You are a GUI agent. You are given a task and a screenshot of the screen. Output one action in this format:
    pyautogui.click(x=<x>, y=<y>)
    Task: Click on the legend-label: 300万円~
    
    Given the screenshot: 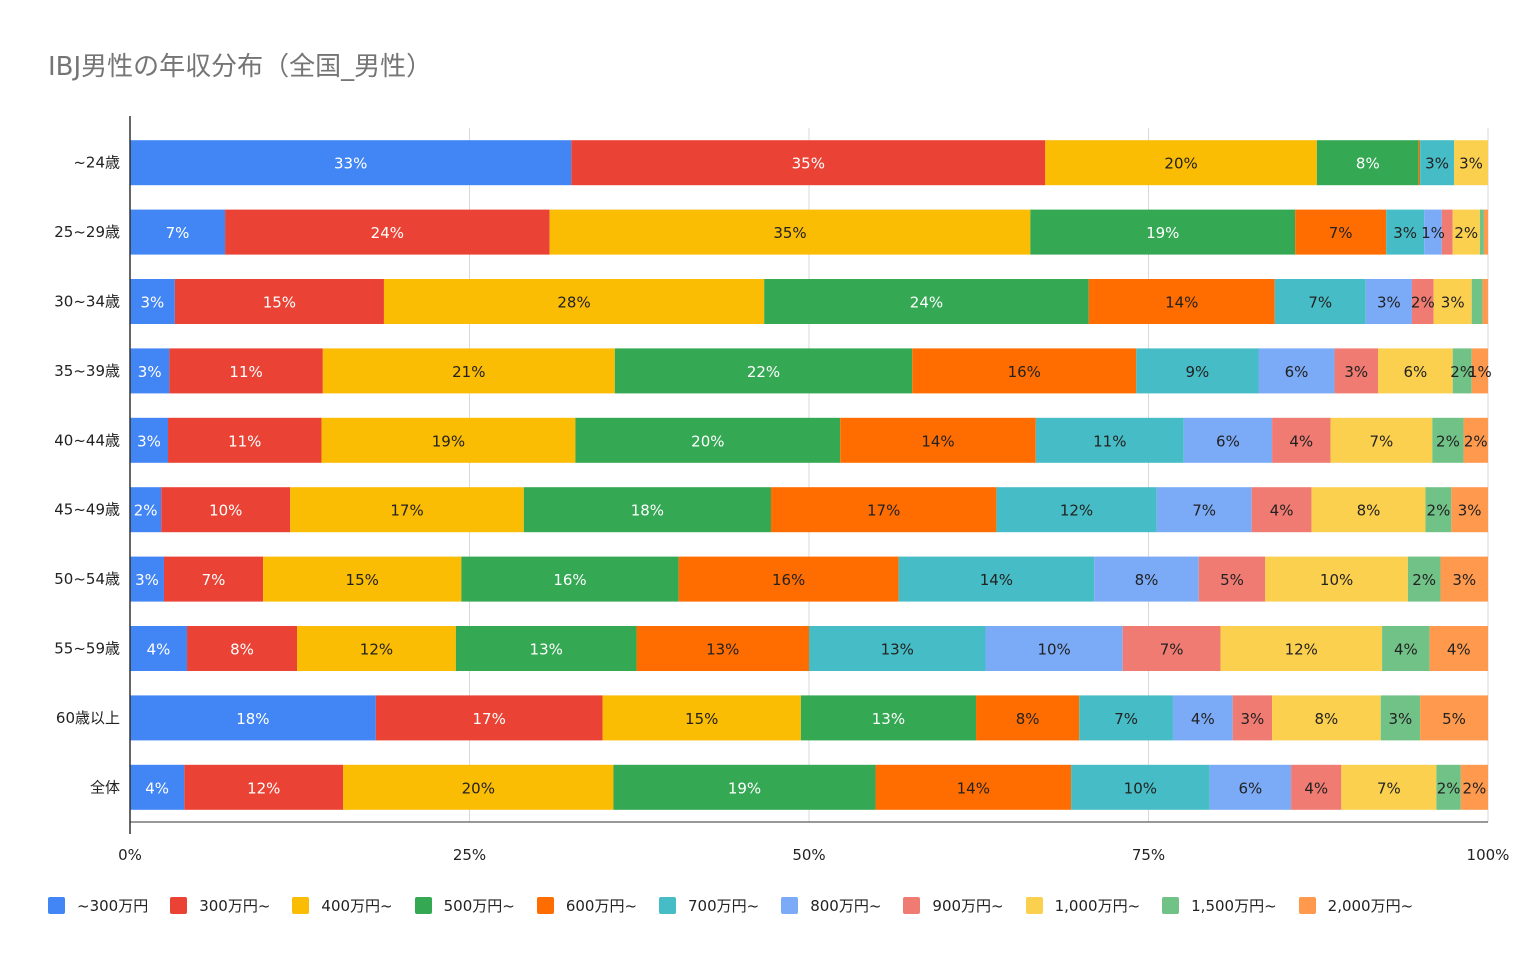 What is the action you would take?
    pyautogui.click(x=235, y=906)
    